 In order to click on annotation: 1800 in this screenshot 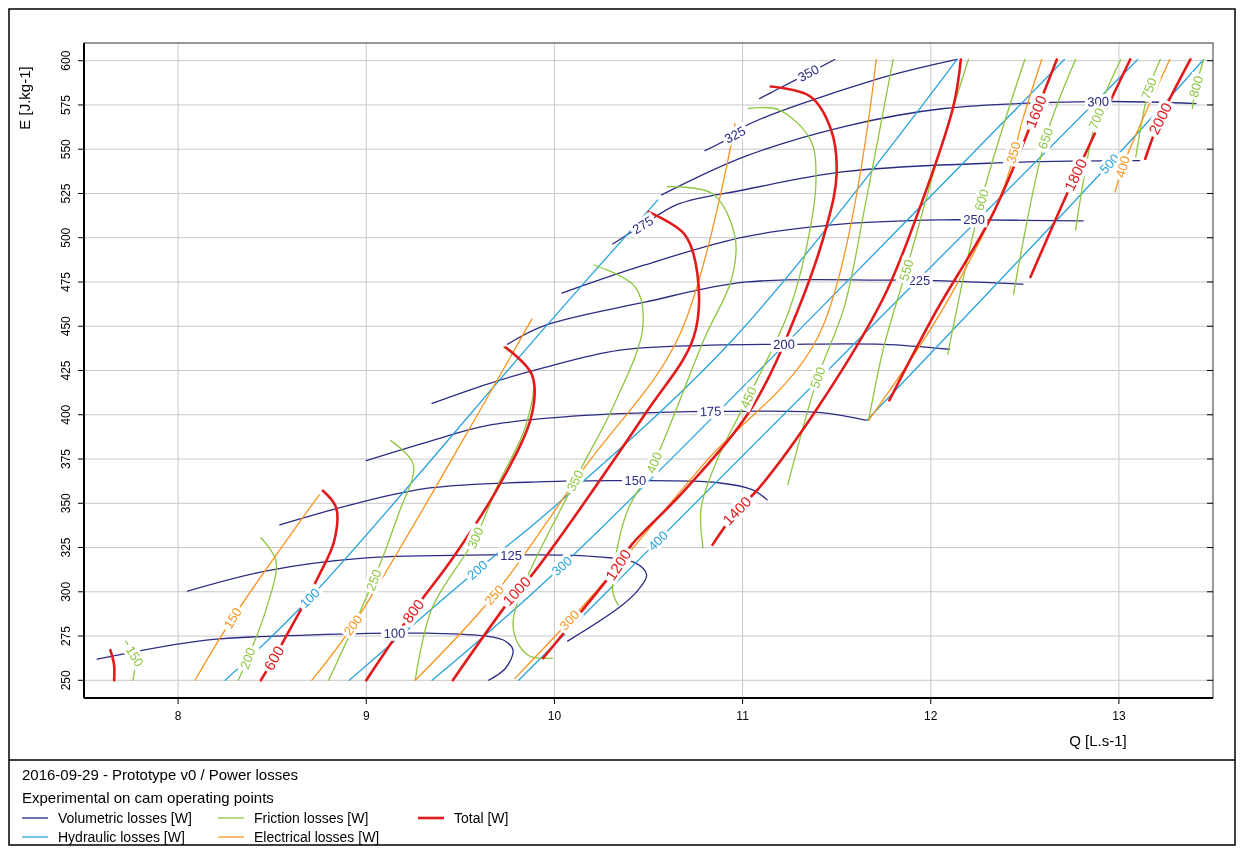, I will do `click(1075, 174)`.